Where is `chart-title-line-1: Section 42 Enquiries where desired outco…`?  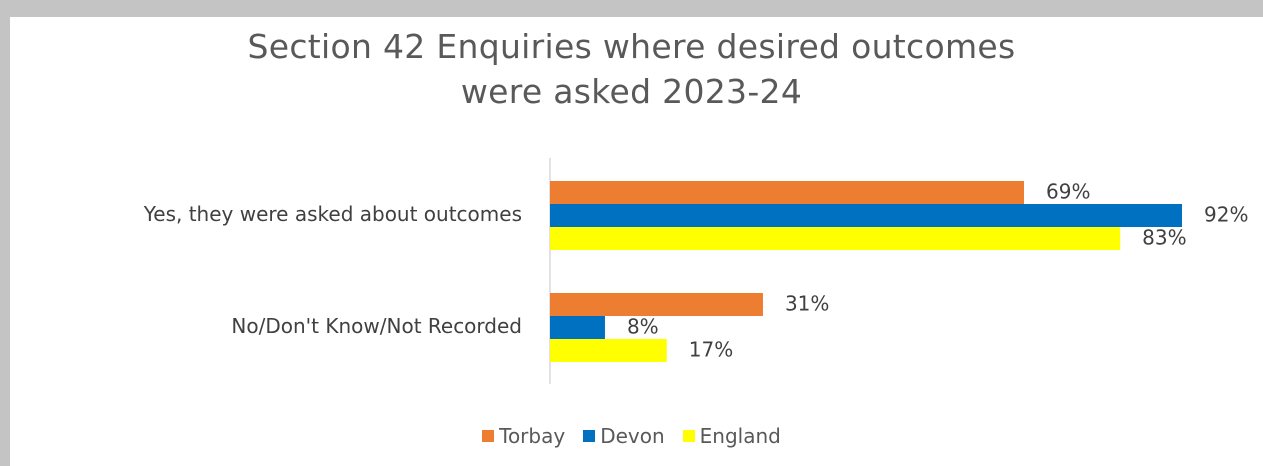
chart-title-line-1: Section 42 Enquiries where desired outco… is located at coordinates (631, 46).